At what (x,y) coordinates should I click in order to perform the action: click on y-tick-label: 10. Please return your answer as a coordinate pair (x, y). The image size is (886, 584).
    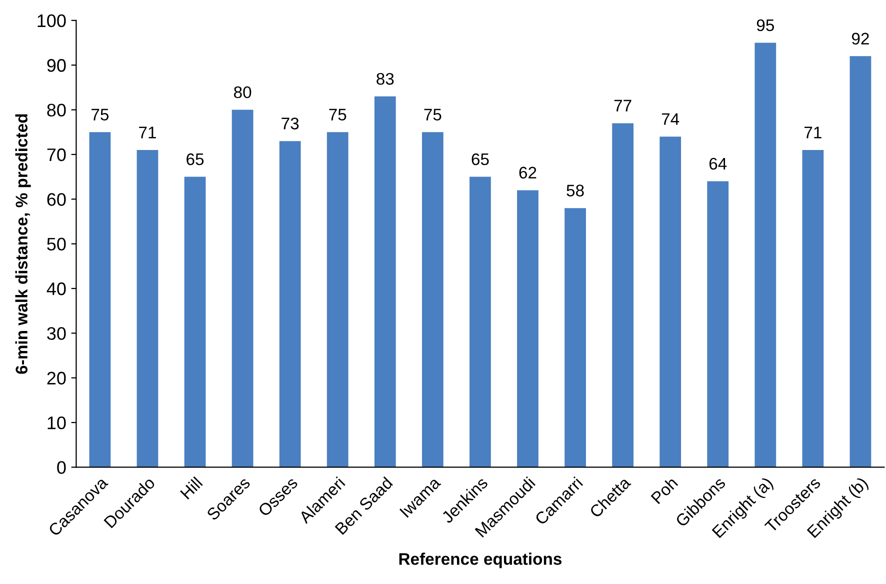
    Looking at the image, I should click on (57, 423).